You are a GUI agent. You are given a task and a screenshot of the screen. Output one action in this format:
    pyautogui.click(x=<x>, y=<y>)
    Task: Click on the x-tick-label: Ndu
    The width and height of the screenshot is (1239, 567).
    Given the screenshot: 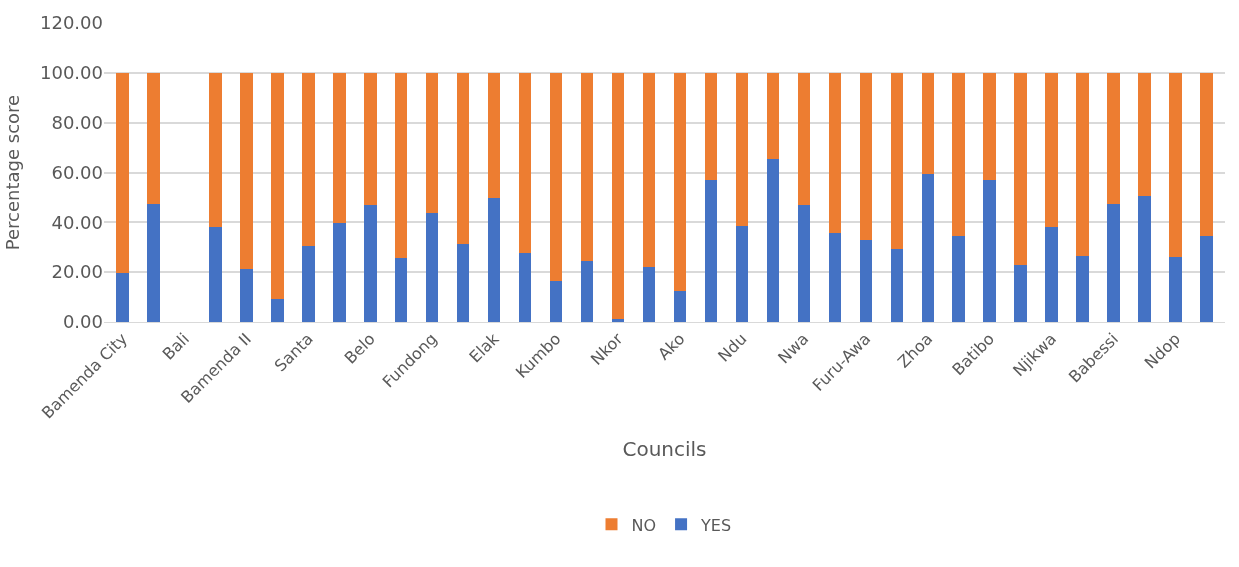 What is the action you would take?
    pyautogui.click(x=732, y=347)
    